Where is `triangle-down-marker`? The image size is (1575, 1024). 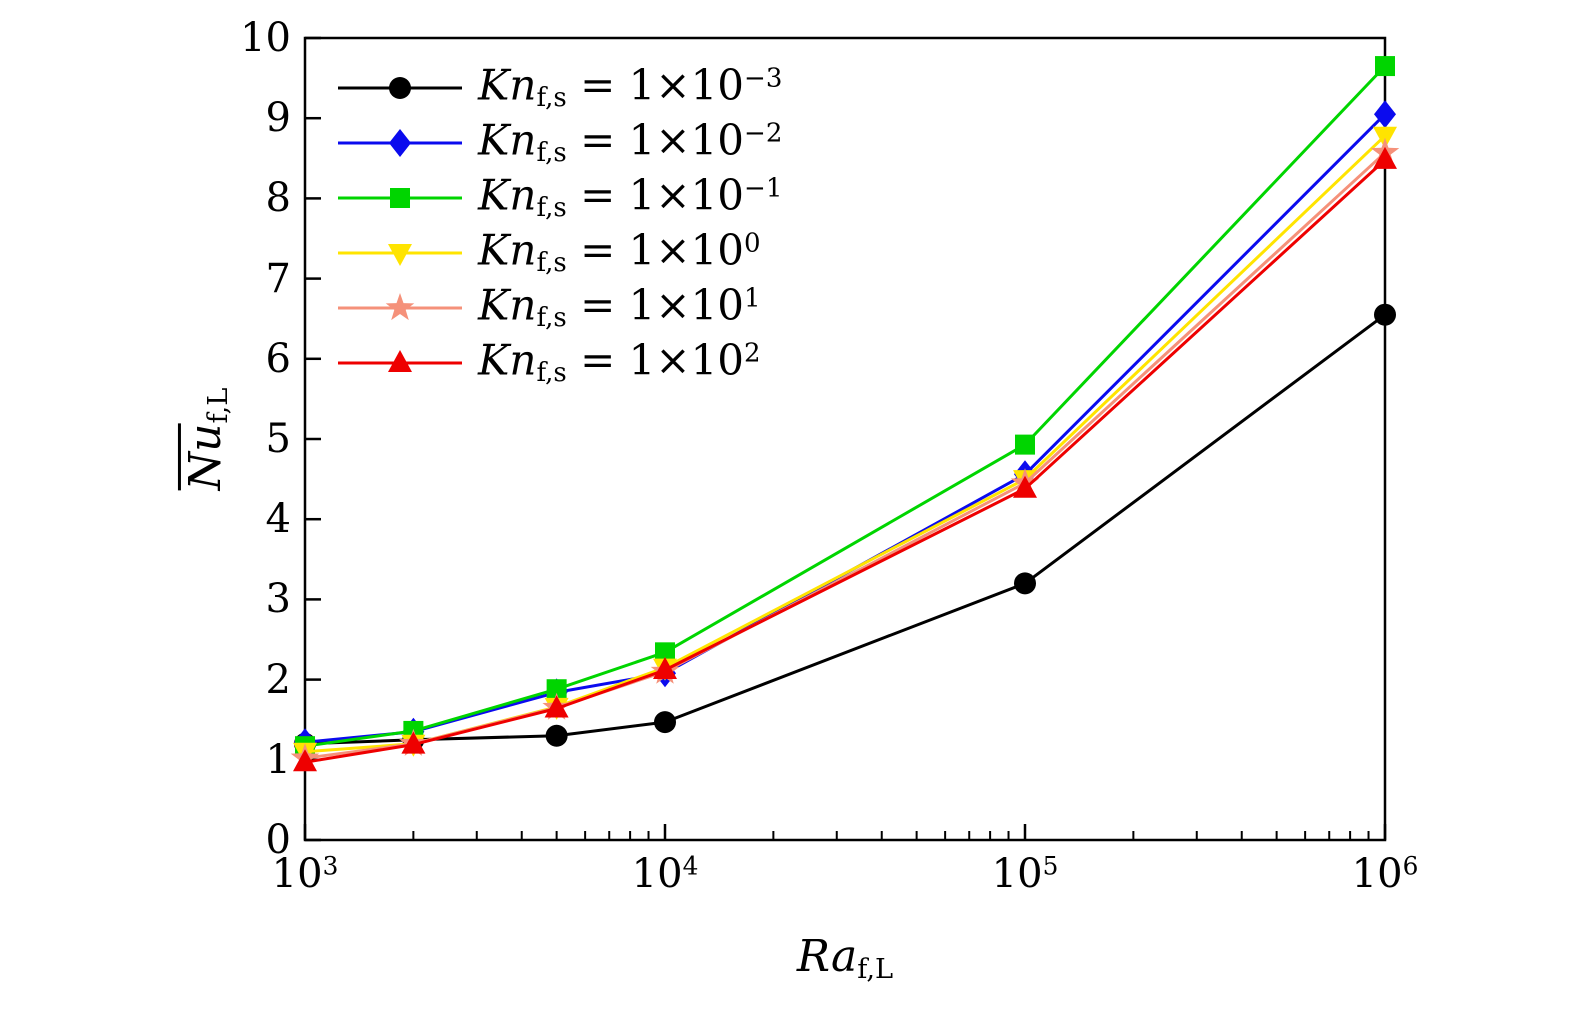
triangle-down-marker is located at coordinates (400, 255).